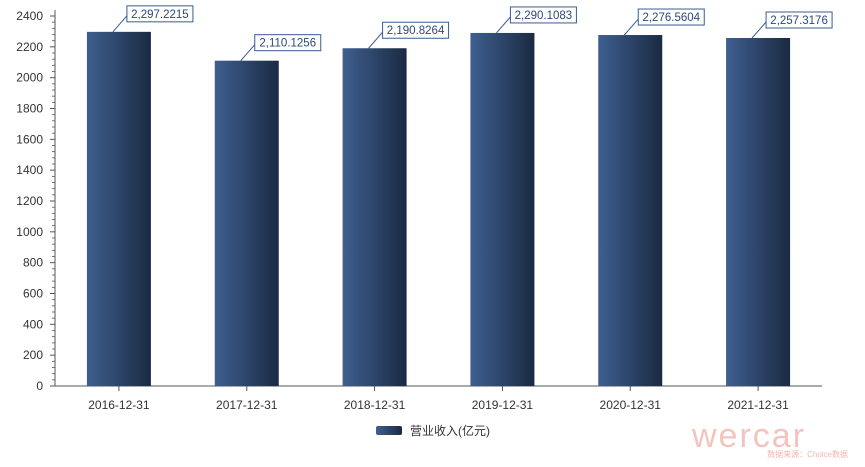 This screenshot has width=865, height=467. What do you see at coordinates (450, 430) in the screenshot?
I see `legend-label: 营业收入(亿元)` at bounding box center [450, 430].